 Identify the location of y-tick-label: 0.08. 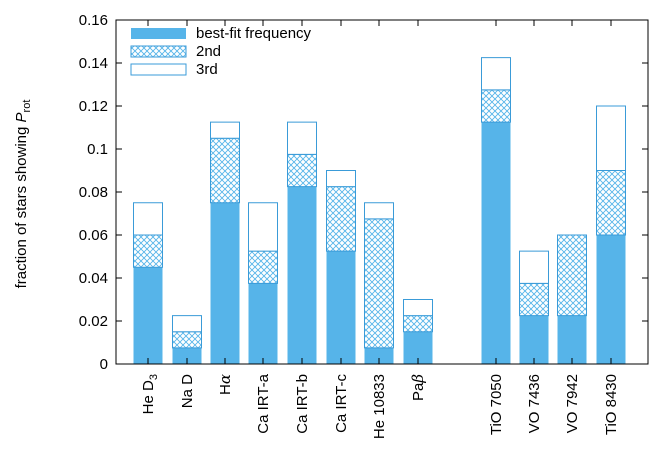
(93, 192).